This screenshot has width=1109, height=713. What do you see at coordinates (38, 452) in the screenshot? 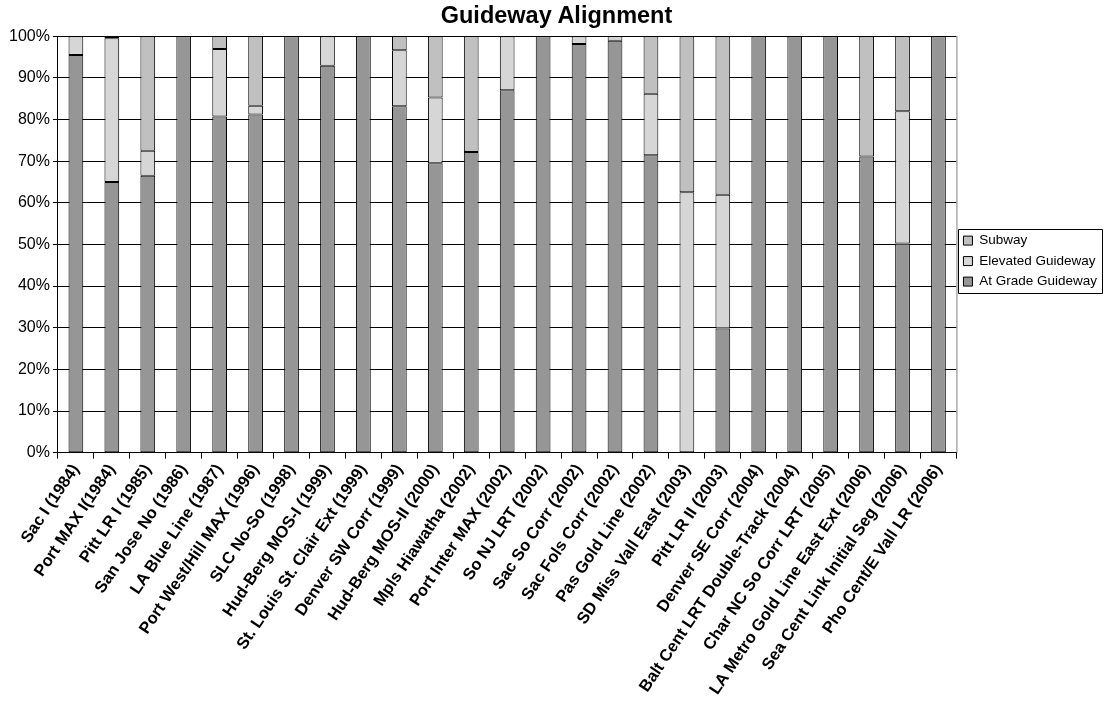
I see `y-tick-label: 0%` at bounding box center [38, 452].